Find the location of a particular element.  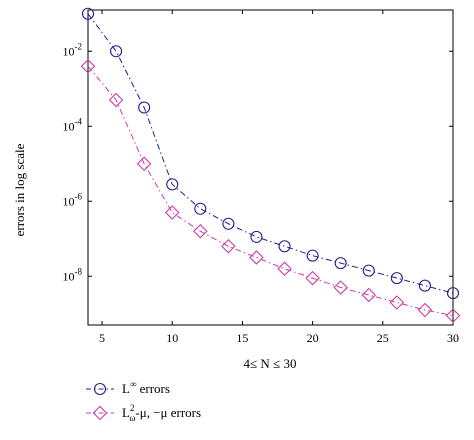

legend-entry-1: L∞ errors is located at coordinates (128, 387).